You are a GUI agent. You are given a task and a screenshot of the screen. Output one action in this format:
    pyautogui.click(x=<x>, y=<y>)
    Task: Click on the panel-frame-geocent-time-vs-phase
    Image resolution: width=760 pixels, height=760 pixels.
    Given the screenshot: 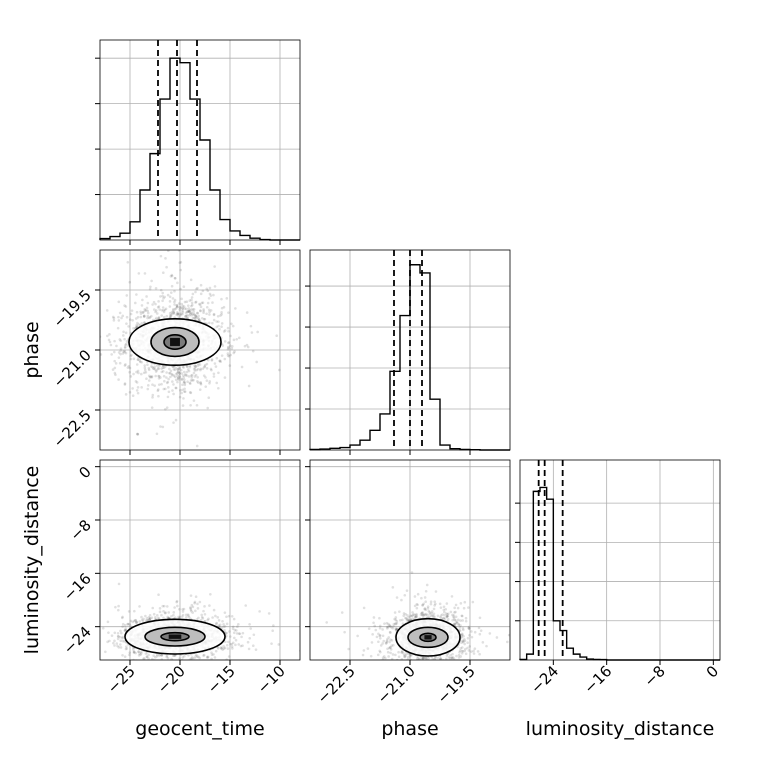 What is the action you would take?
    pyautogui.click(x=200, y=350)
    